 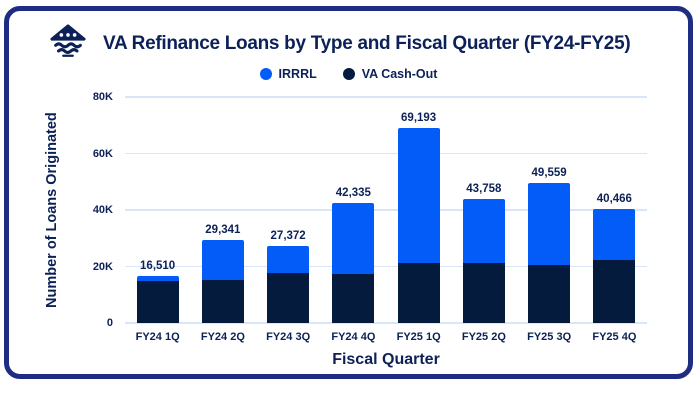 I want to click on bar-fy25-2q: 43,758, so click(x=483, y=210).